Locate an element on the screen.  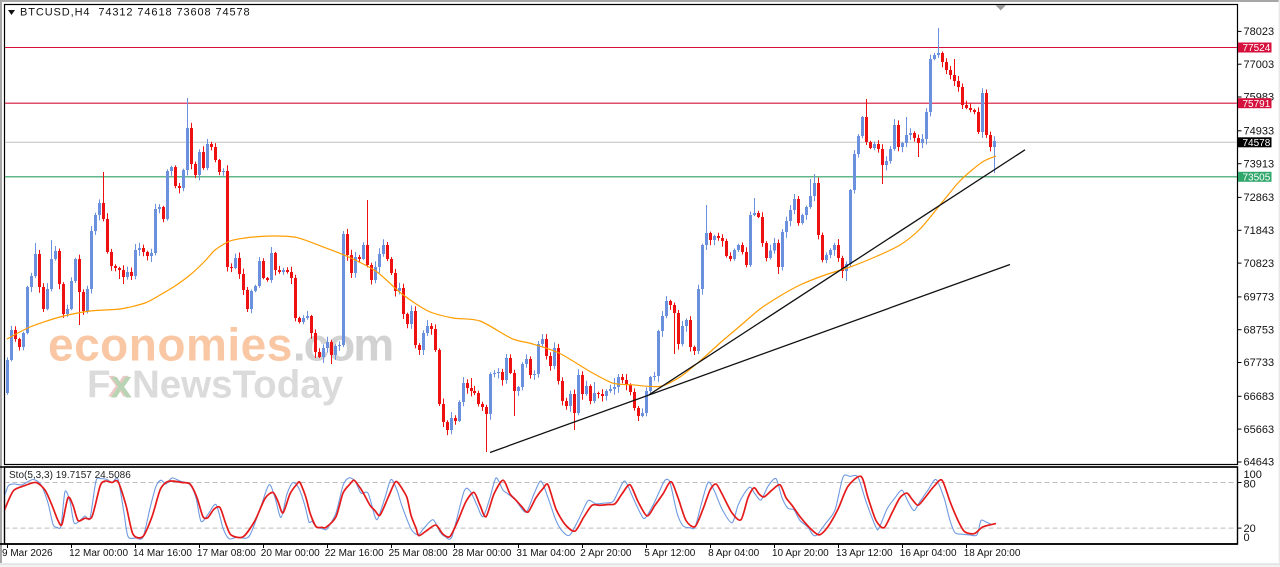
svg-text: 20 Mar 00:00 is located at coordinates (290, 553).